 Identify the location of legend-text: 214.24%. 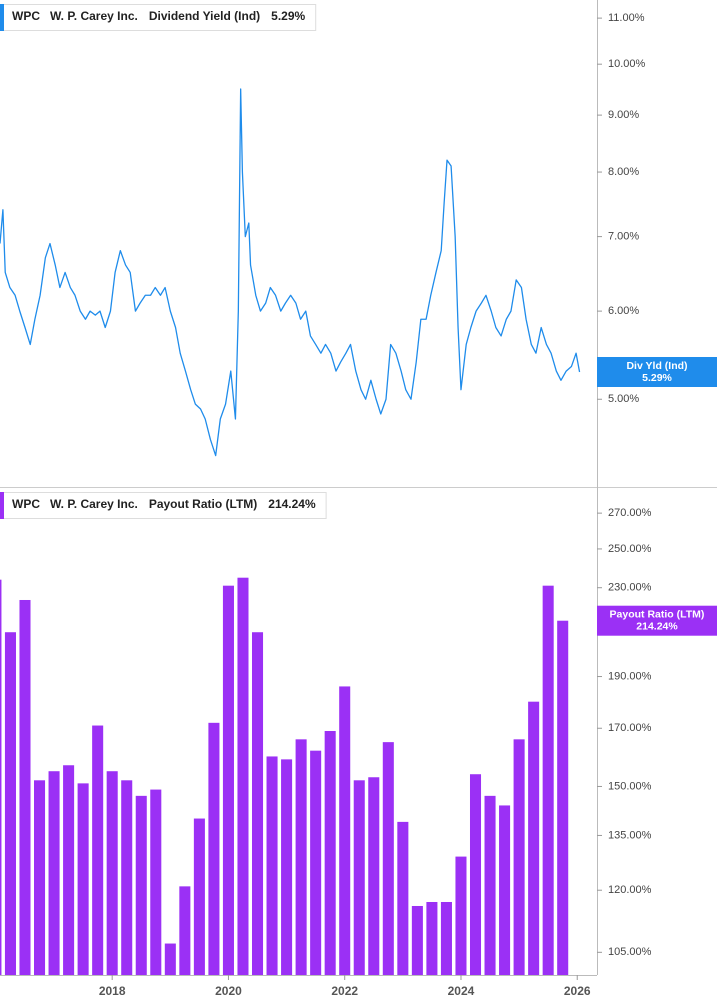
(292, 504).